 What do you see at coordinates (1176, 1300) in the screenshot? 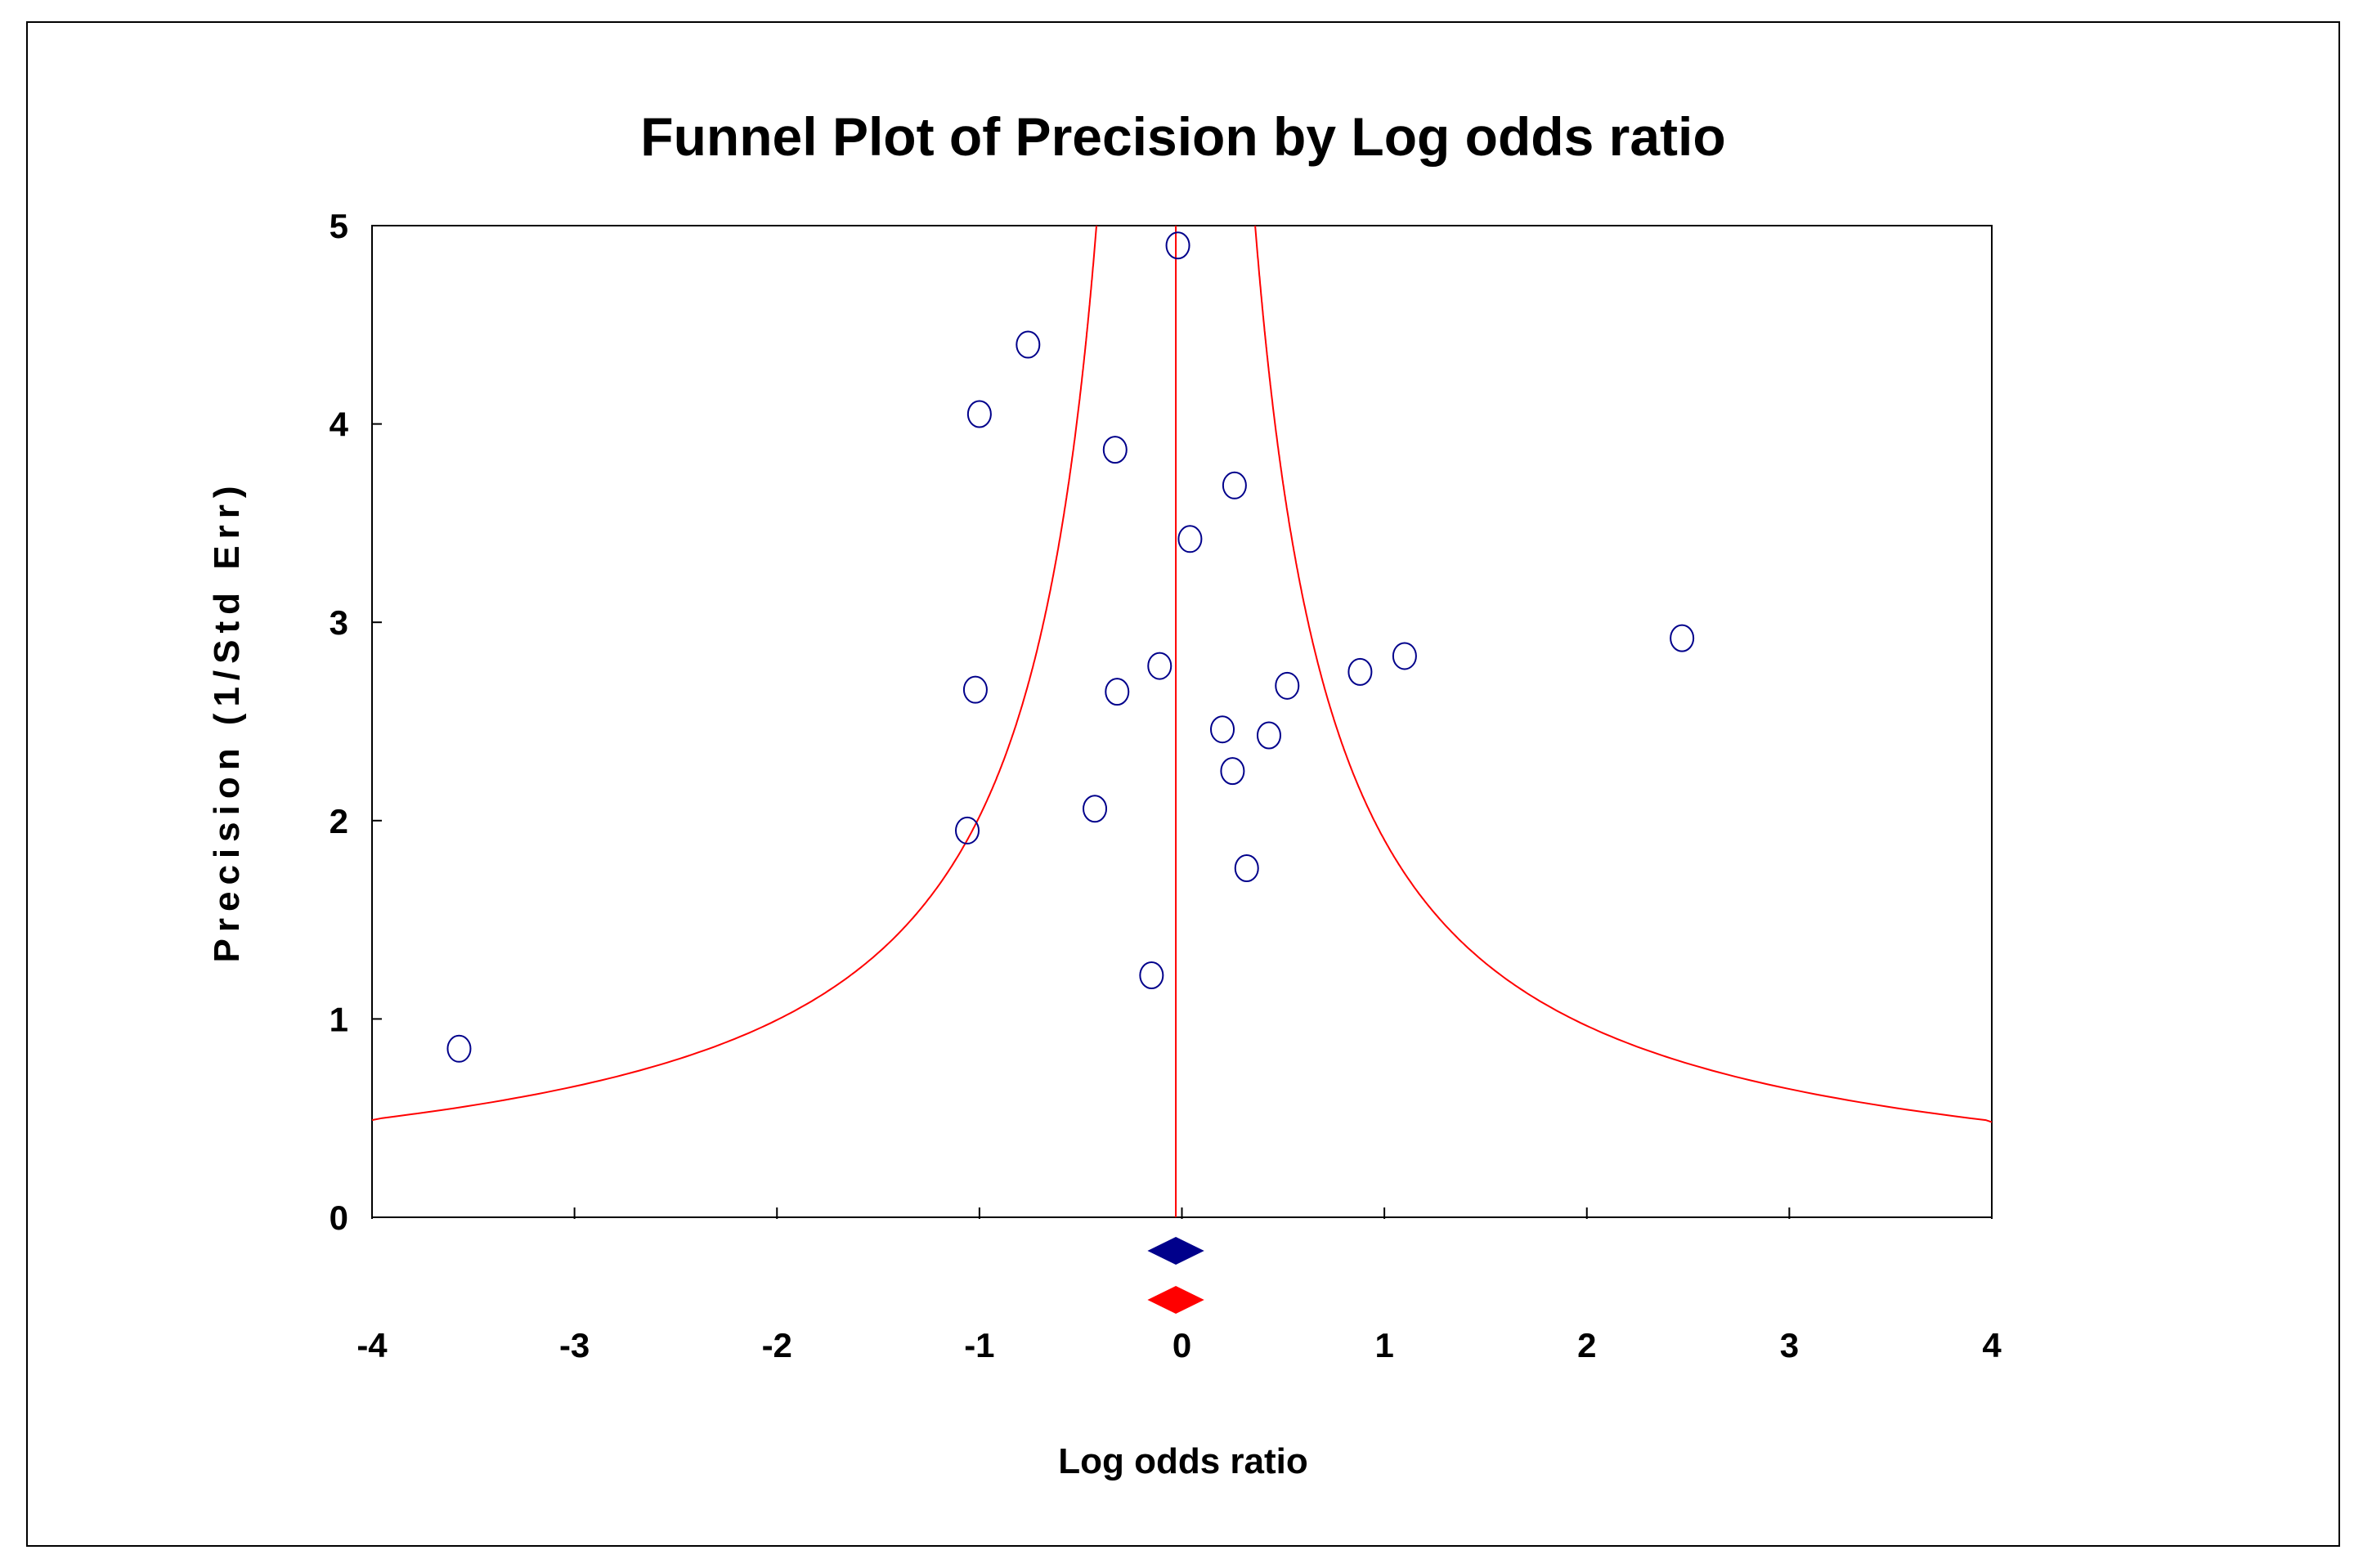
I see `imputed-summary-diamond` at bounding box center [1176, 1300].